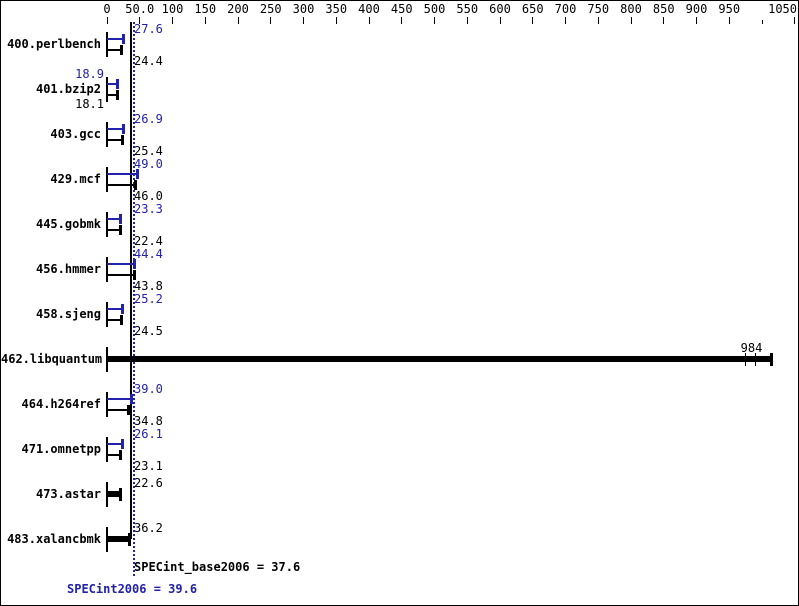 The height and width of the screenshot is (606, 799). What do you see at coordinates (434, 9) in the screenshot?
I see `axis-tick-label: 500` at bounding box center [434, 9].